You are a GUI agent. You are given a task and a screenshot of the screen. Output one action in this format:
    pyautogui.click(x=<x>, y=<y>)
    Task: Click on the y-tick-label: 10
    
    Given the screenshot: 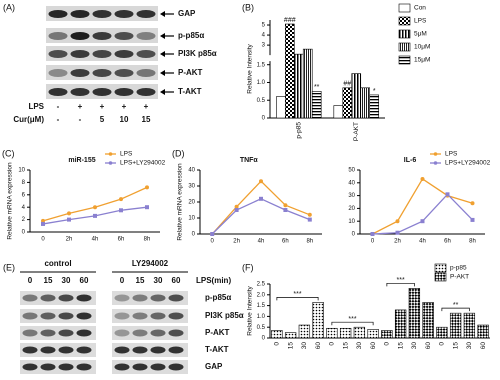 What is the action you would take?
    pyautogui.click(x=21, y=171)
    